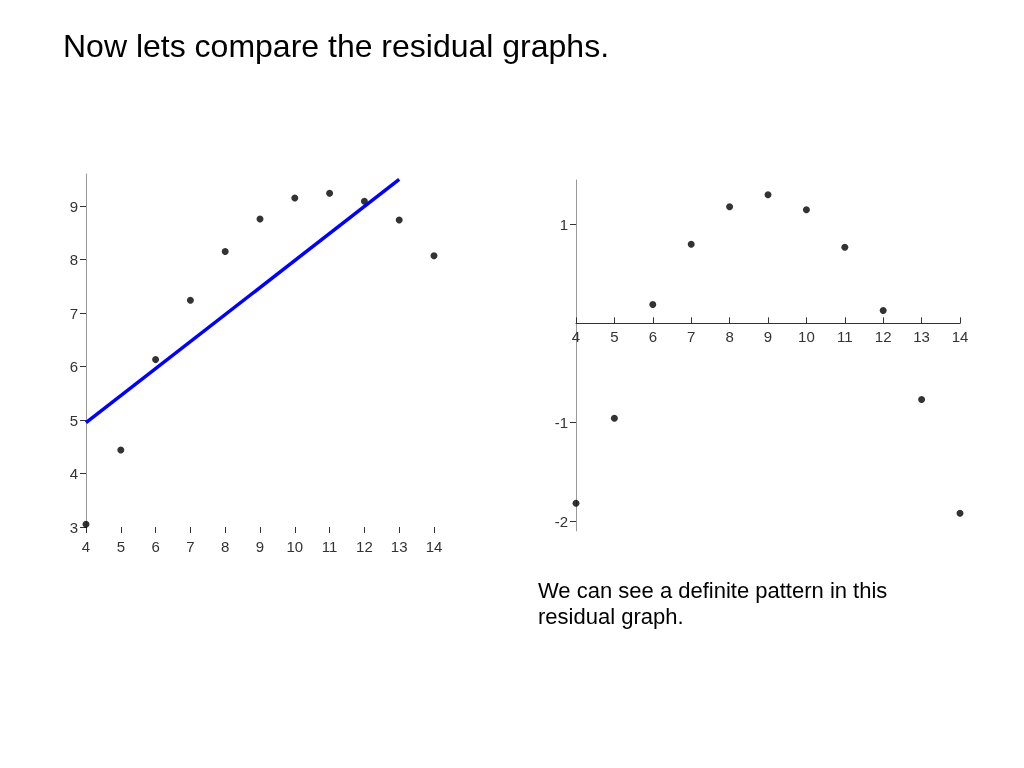 The width and height of the screenshot is (1024, 768). I want to click on y-tick-label: 4, so click(73, 474).